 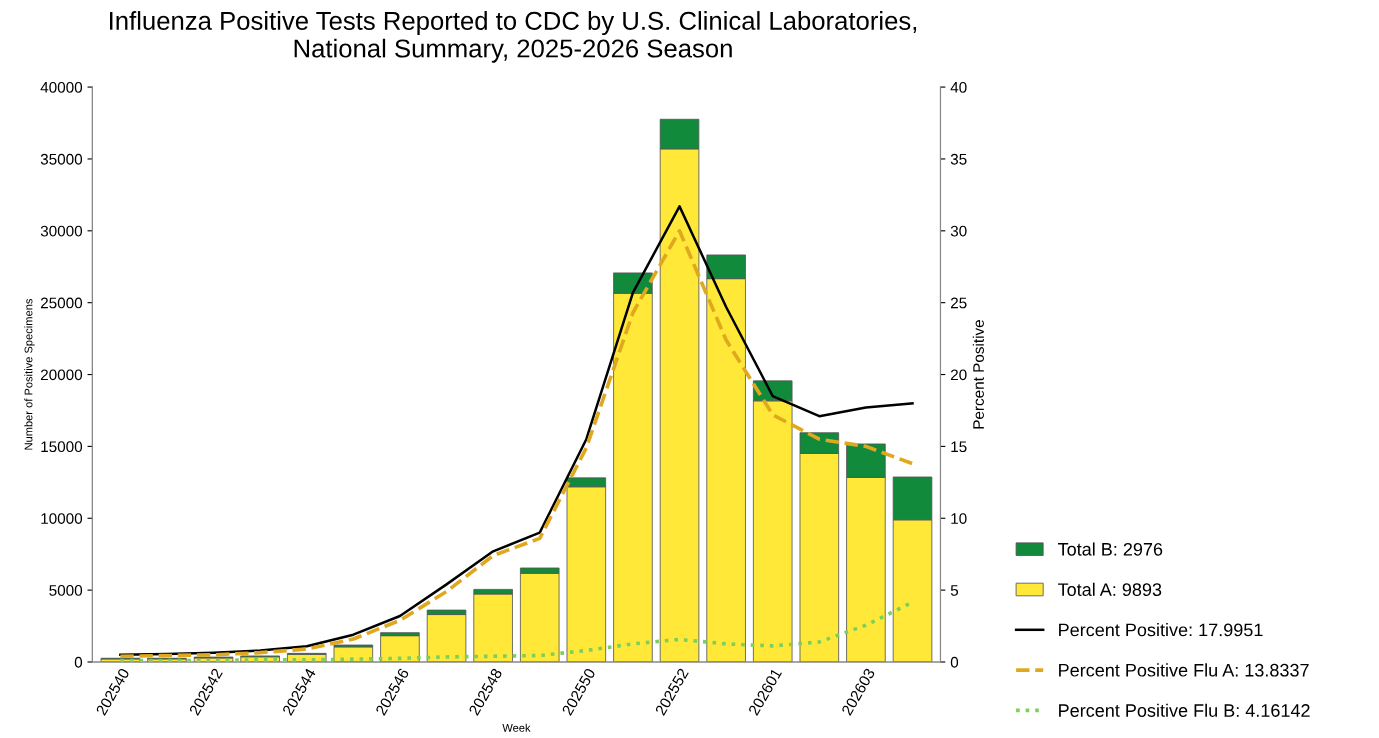 I want to click on y-tick-label: 15000, so click(x=62, y=447).